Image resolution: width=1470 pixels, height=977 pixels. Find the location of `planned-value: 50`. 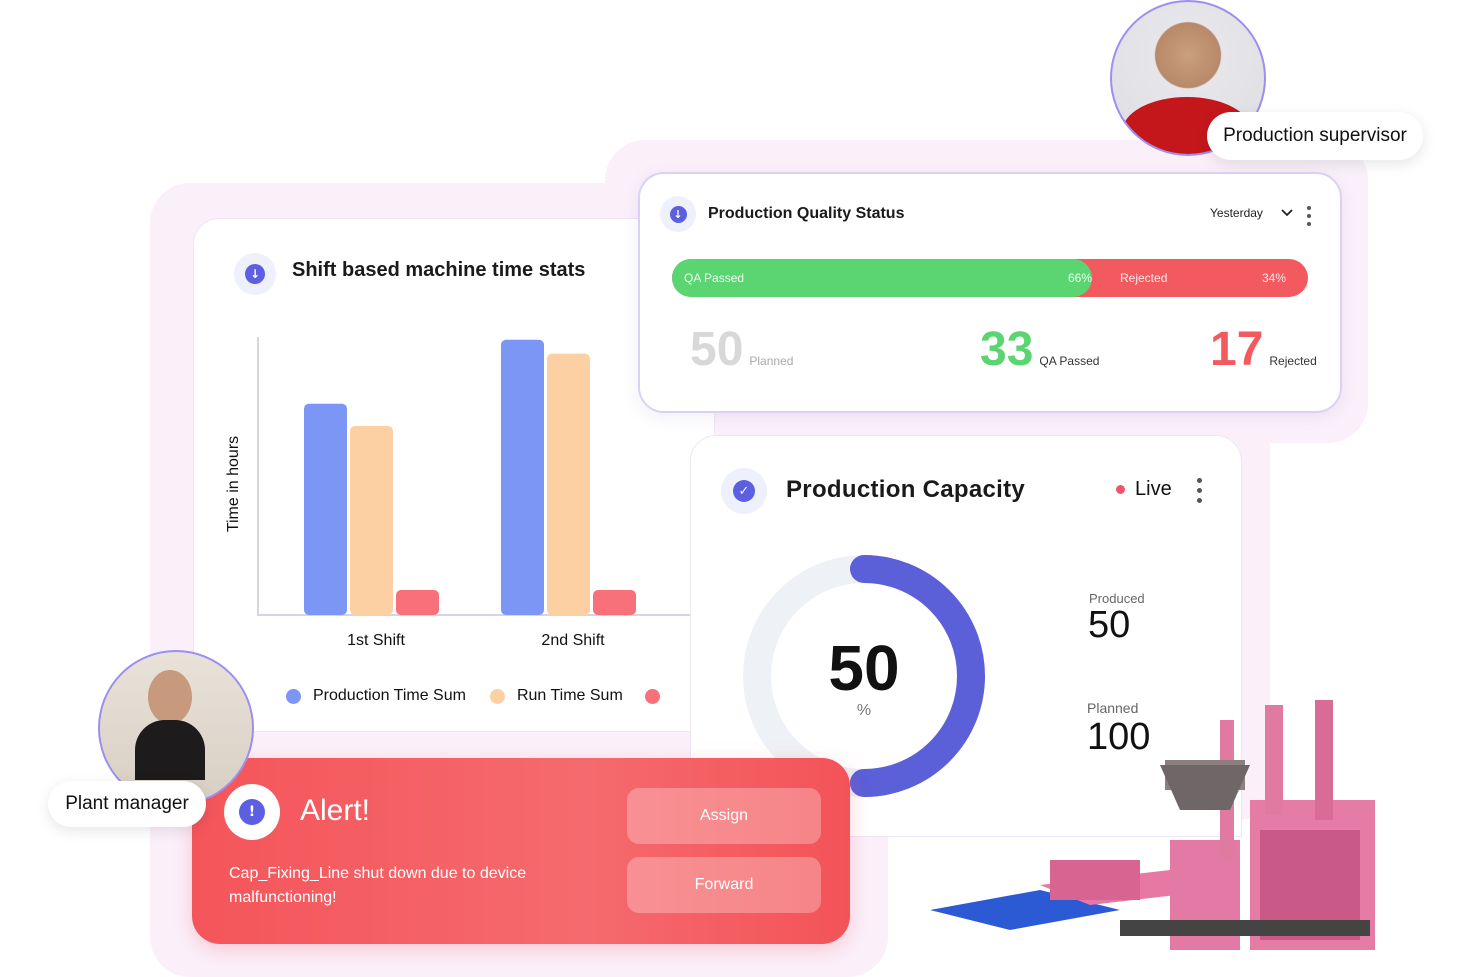

planned-value: 50 is located at coordinates (717, 349).